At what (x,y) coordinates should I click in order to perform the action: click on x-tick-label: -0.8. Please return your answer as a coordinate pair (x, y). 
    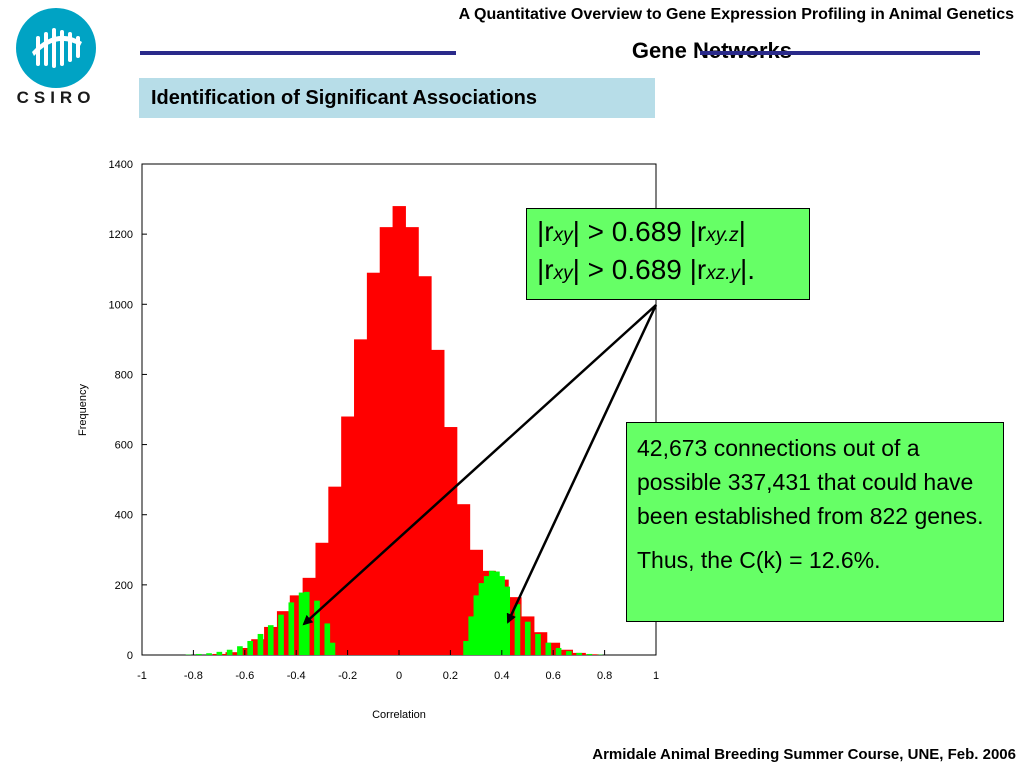
    Looking at the image, I should click on (193, 676).